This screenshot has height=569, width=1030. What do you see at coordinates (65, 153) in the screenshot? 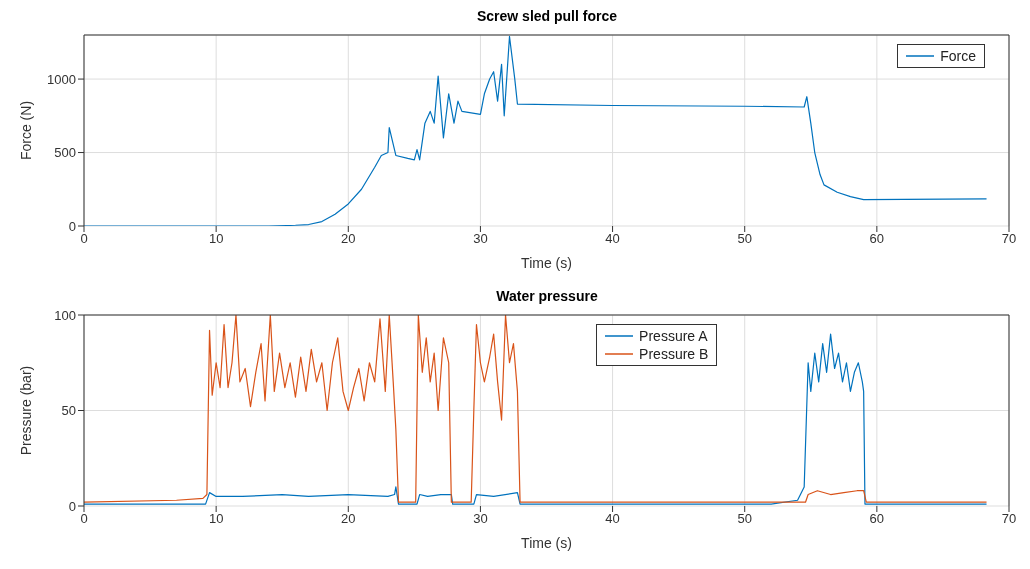
I see `y-tick-label: 500` at bounding box center [65, 153].